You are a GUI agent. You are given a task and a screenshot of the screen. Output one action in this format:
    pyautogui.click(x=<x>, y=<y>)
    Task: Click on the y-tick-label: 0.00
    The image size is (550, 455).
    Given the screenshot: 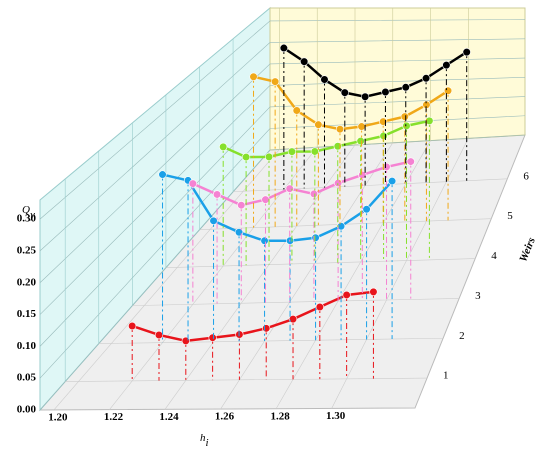 What is the action you would take?
    pyautogui.click(x=27, y=410)
    